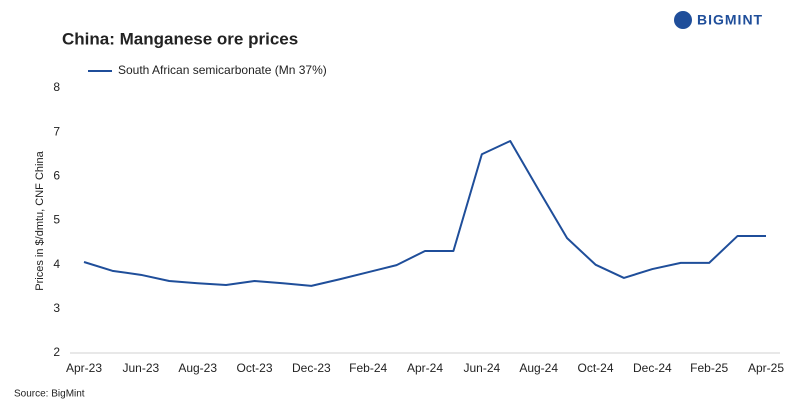  Describe the element at coordinates (311, 368) in the screenshot. I see `x-tick-label: Dec-23` at that location.